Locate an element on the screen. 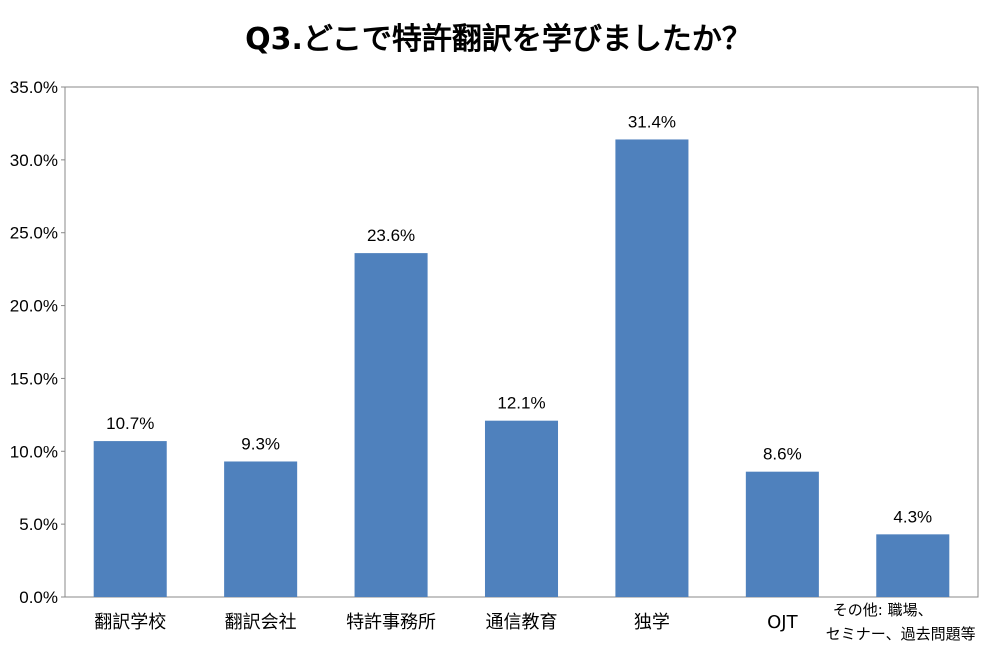  data-label: 9.3% is located at coordinates (260, 443).